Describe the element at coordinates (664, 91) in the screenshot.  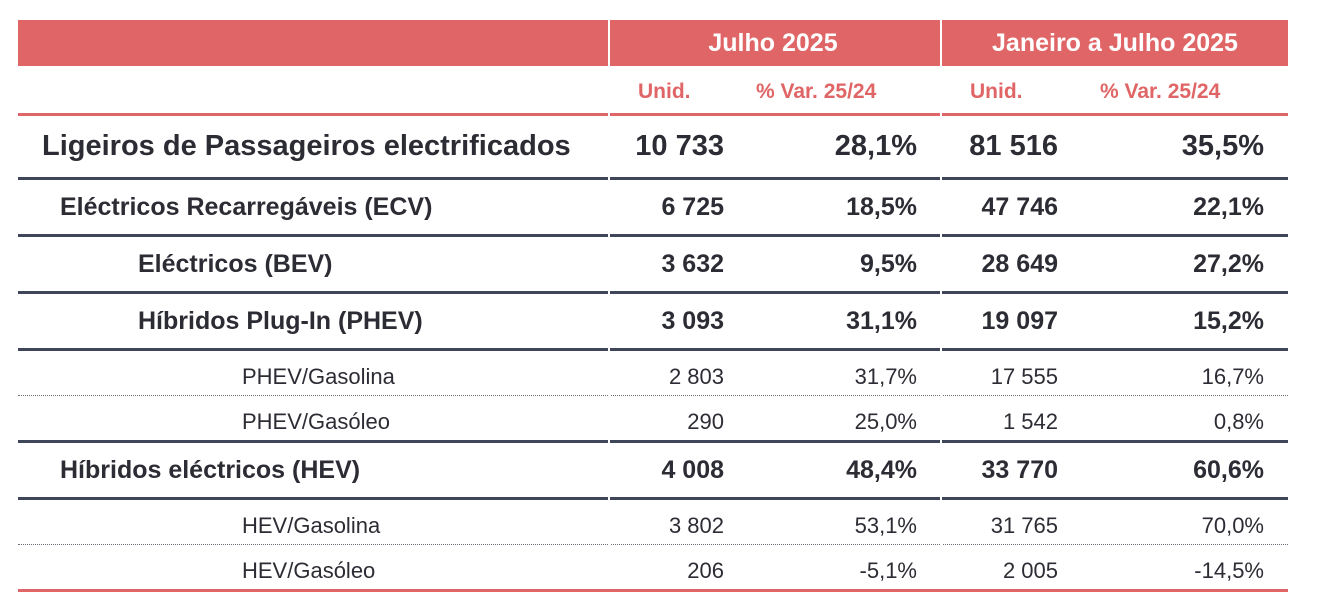
I see `col-unid-july: Unid.` at that location.